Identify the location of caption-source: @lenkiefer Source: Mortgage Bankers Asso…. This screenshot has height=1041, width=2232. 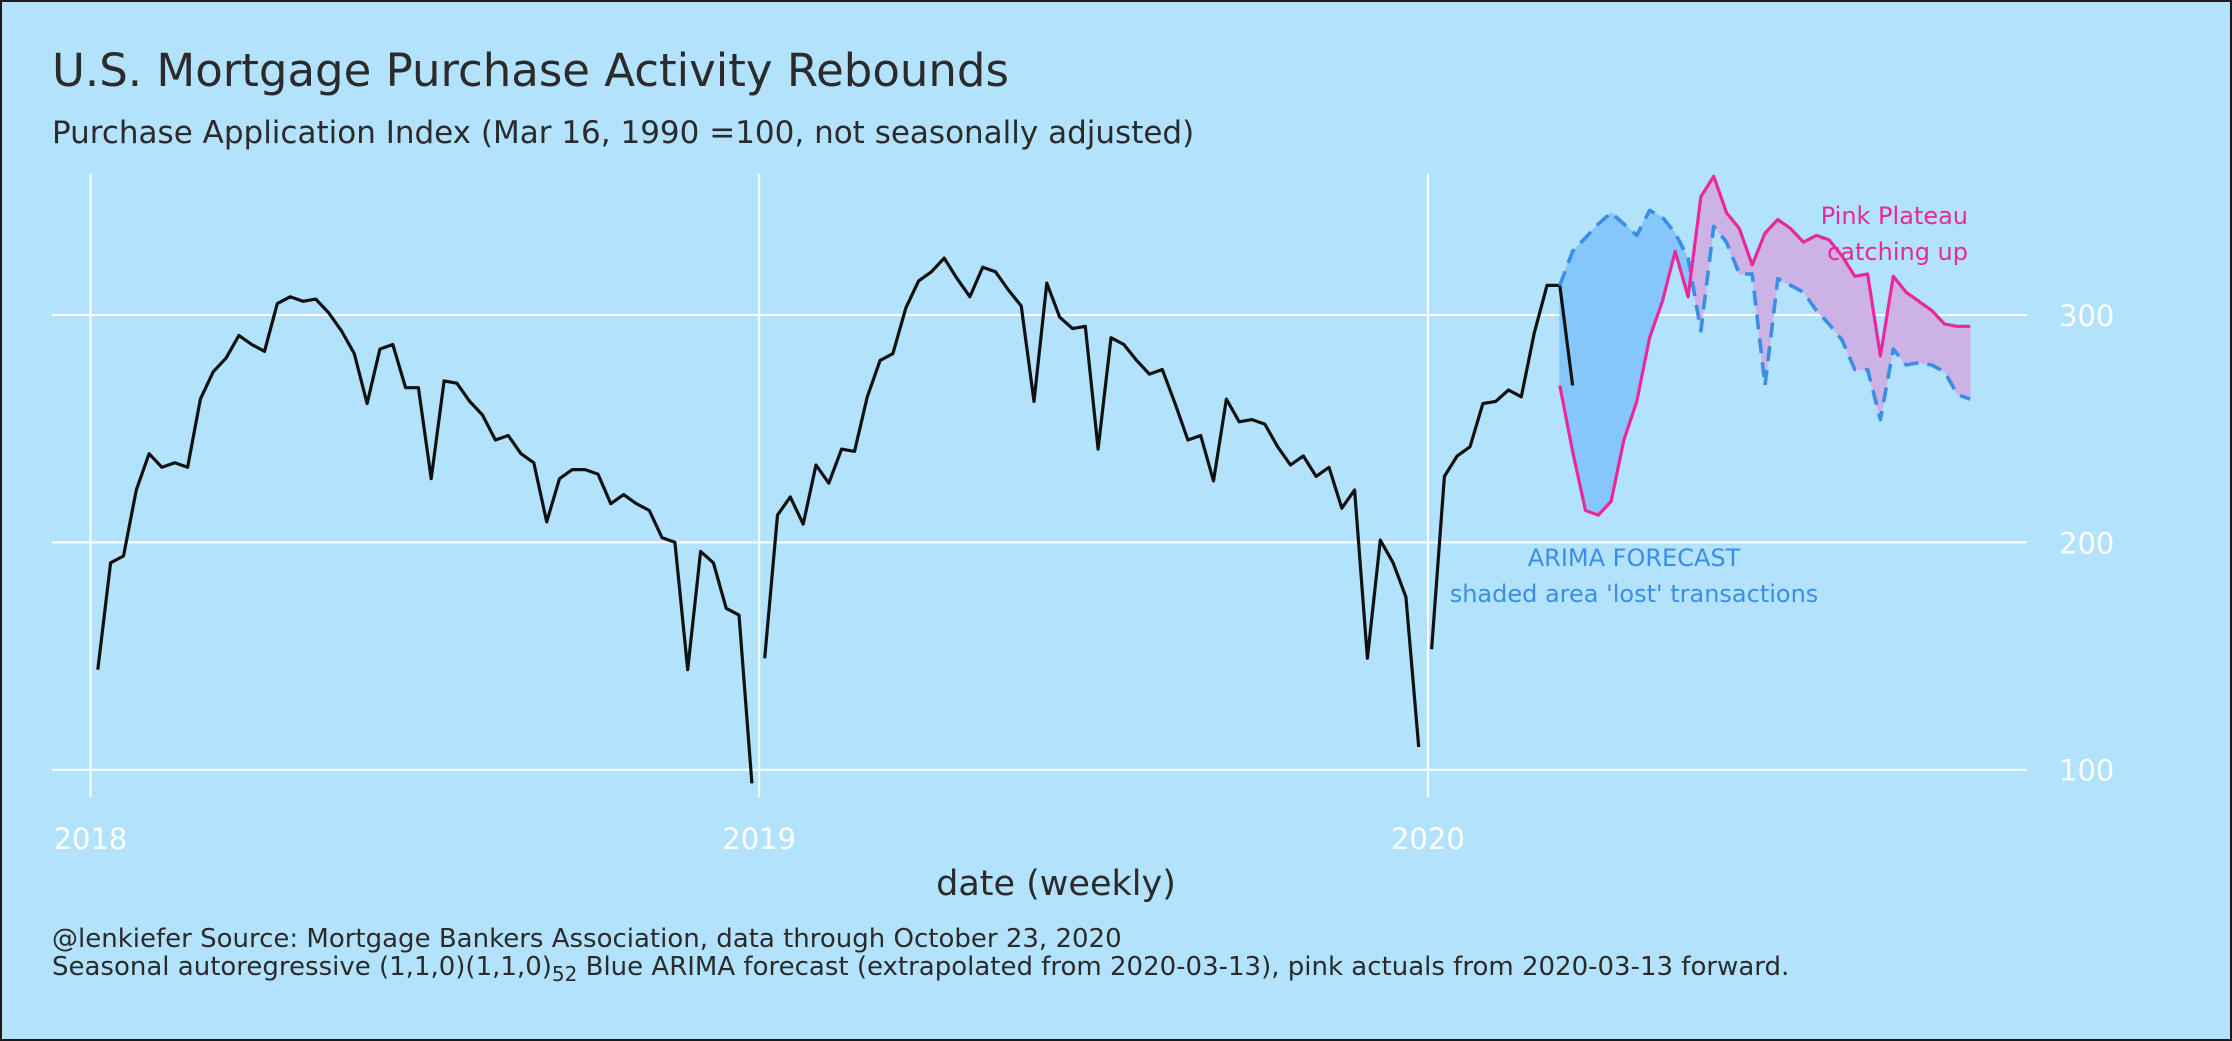
(587, 939).